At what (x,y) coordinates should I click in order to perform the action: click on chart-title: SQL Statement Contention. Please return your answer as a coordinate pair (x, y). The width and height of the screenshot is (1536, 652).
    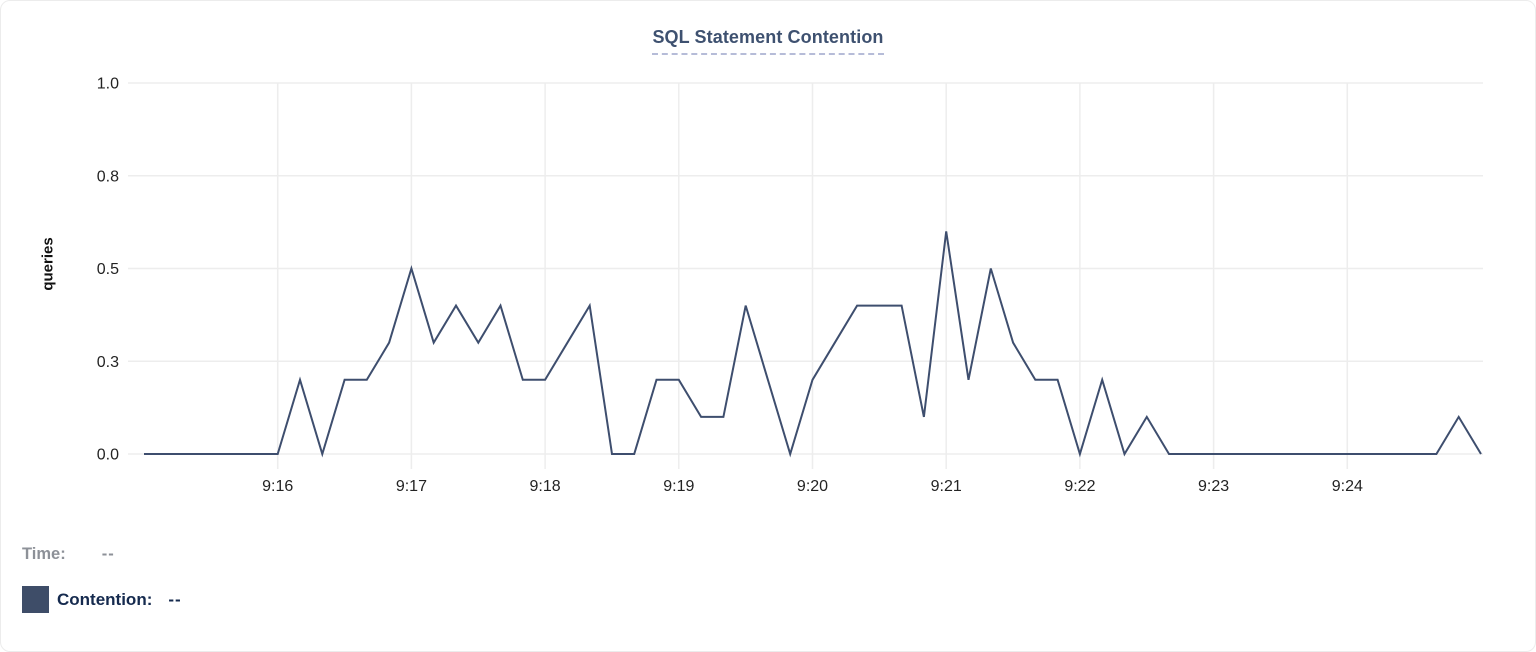
    Looking at the image, I should click on (768, 41).